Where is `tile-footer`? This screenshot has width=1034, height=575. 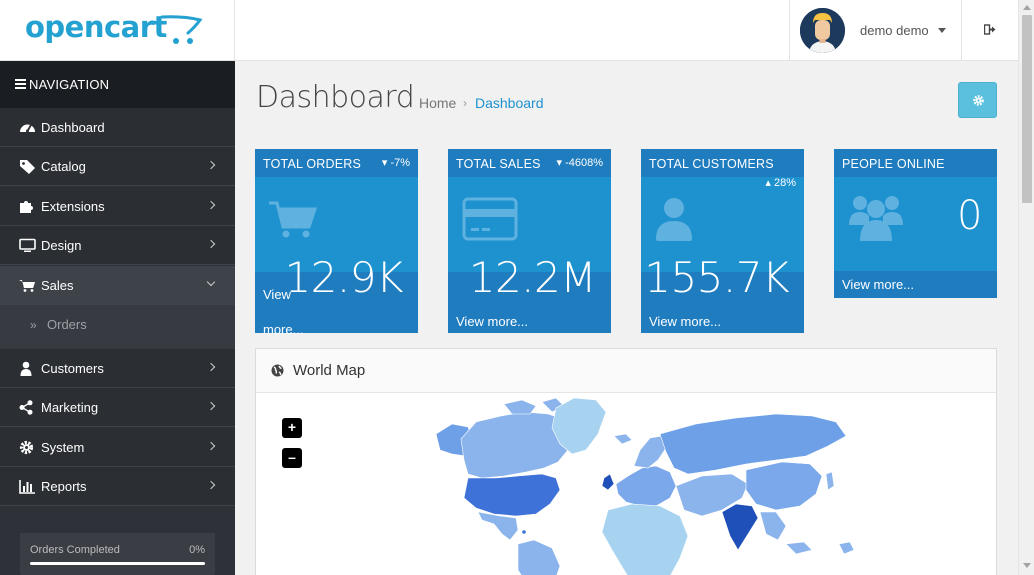
tile-footer is located at coordinates (336, 302).